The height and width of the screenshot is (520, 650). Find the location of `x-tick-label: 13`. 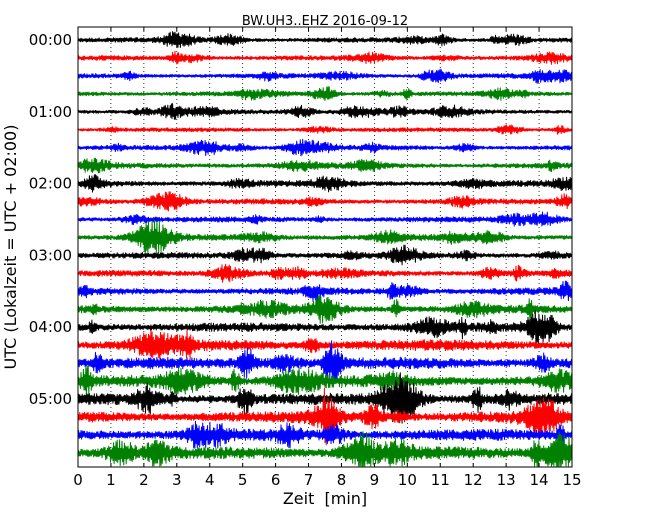

x-tick-label: 13 is located at coordinates (506, 480).